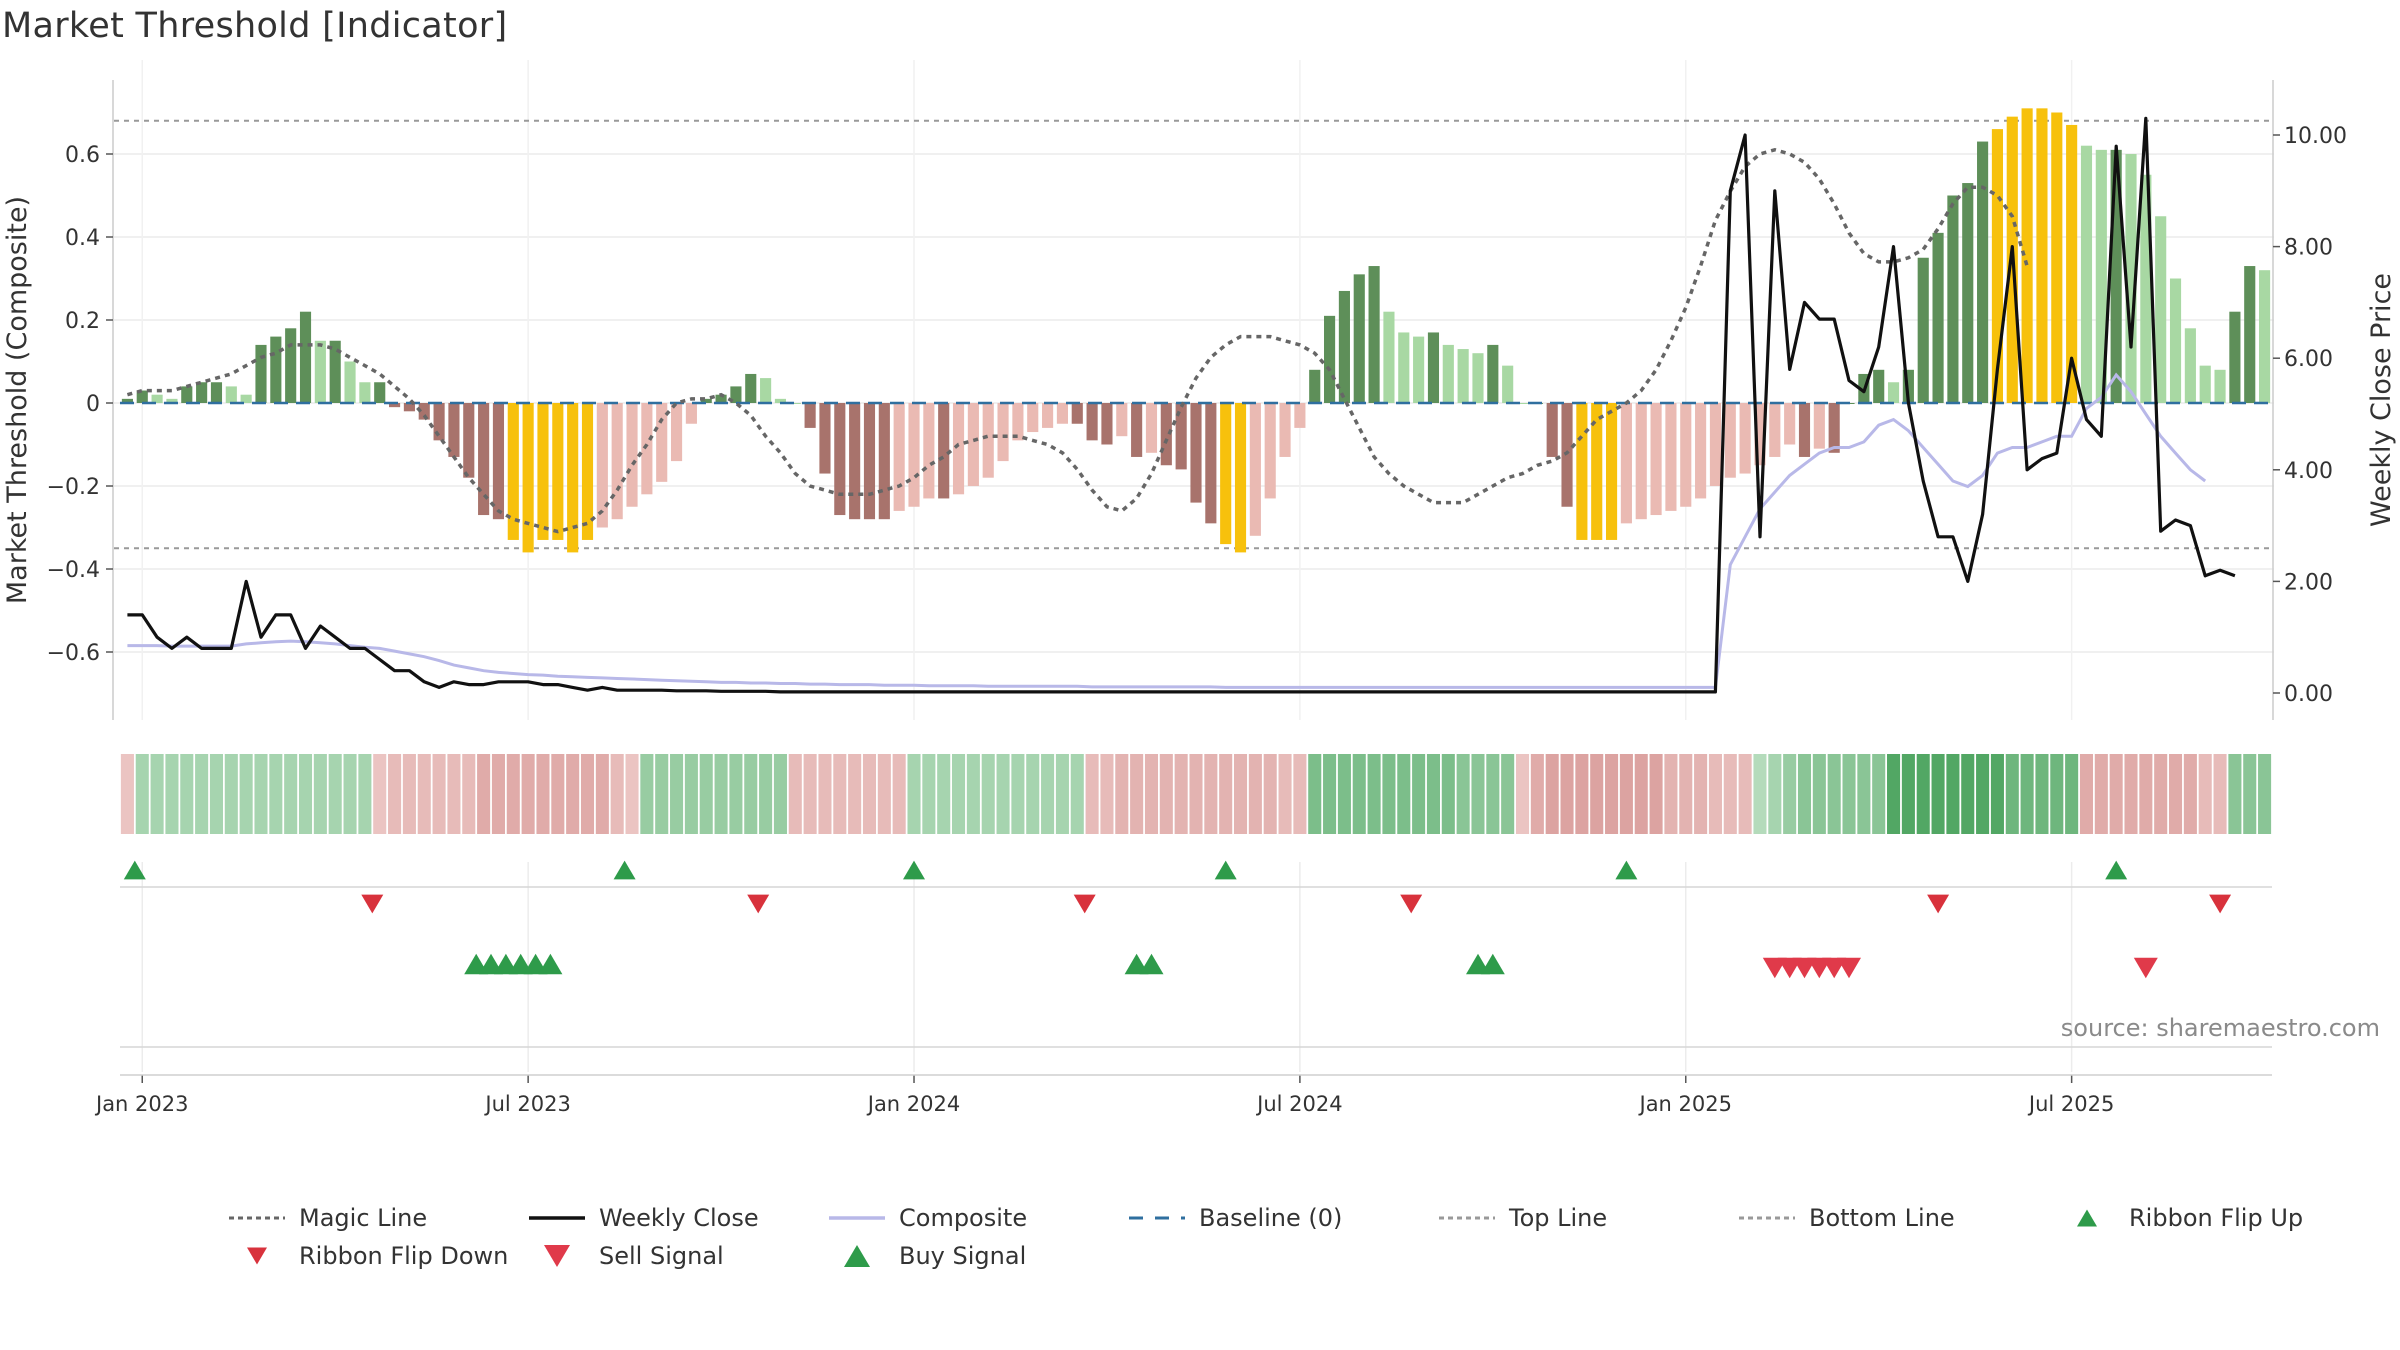  I want to click on x-tick-label: Jul 2025, so click(2070, 1104).